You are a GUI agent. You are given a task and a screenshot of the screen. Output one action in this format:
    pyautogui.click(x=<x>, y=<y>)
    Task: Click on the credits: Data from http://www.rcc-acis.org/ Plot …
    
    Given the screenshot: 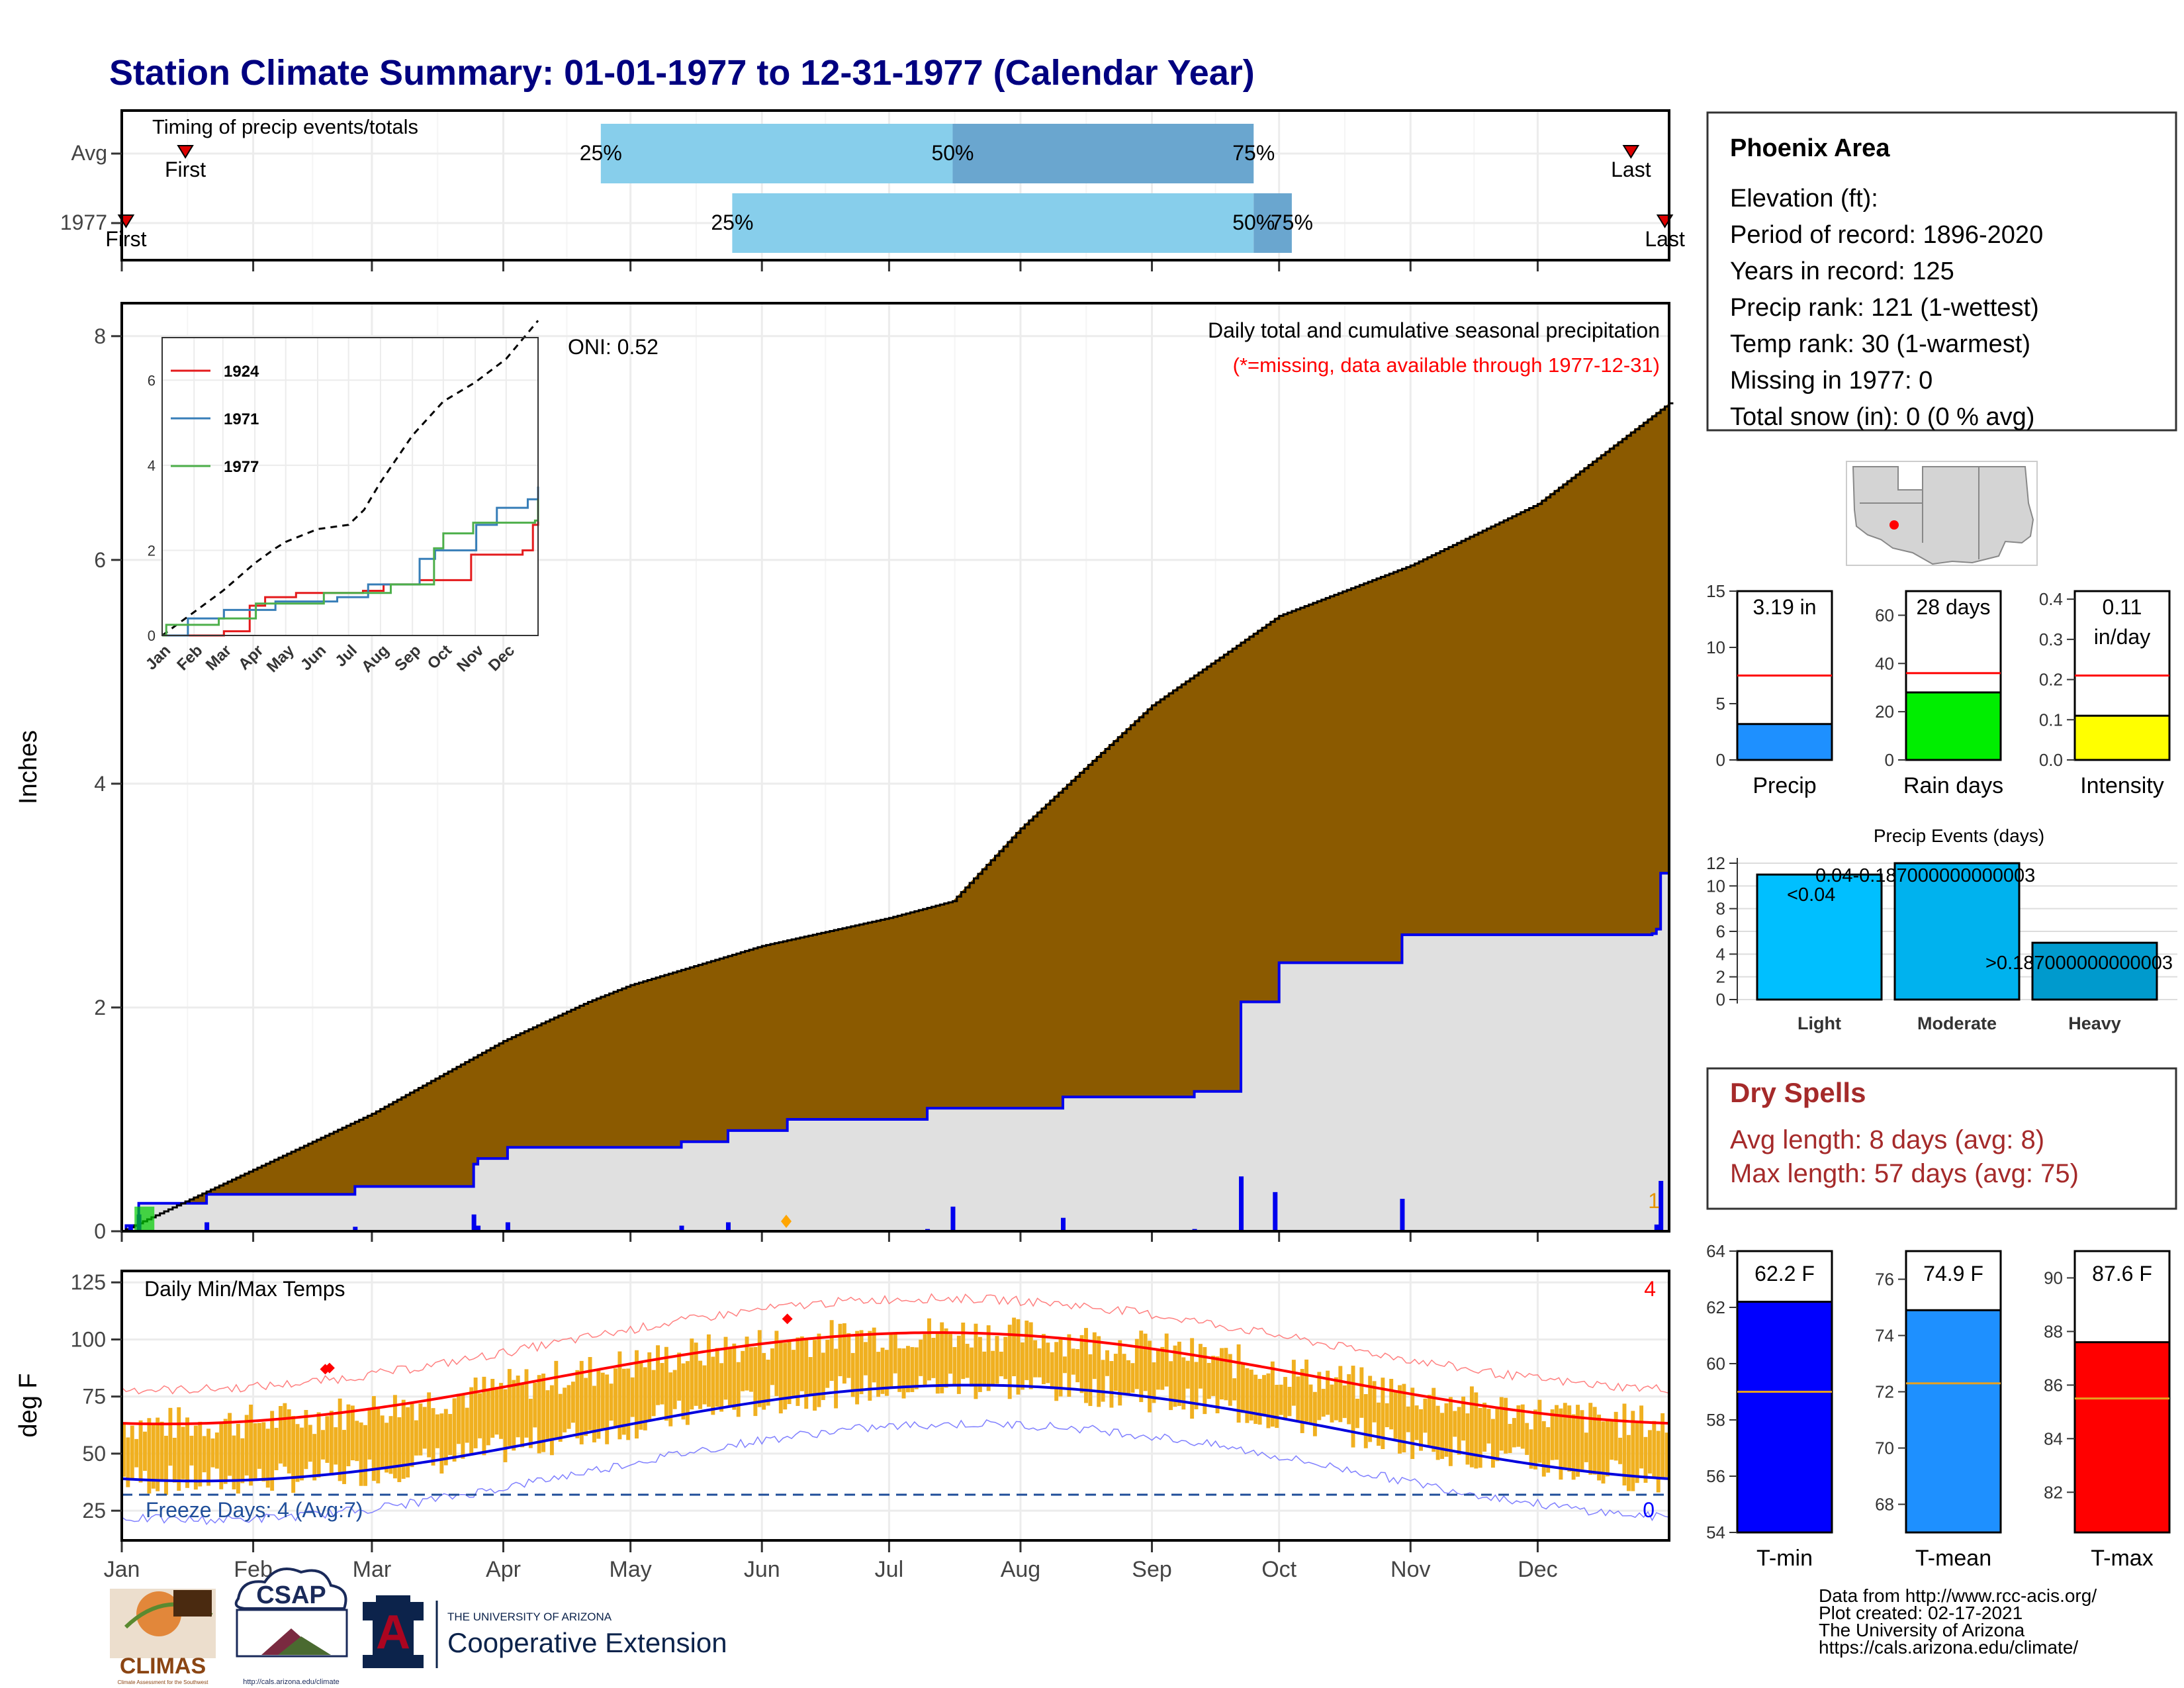 What is the action you would take?
    pyautogui.click(x=1958, y=1621)
    